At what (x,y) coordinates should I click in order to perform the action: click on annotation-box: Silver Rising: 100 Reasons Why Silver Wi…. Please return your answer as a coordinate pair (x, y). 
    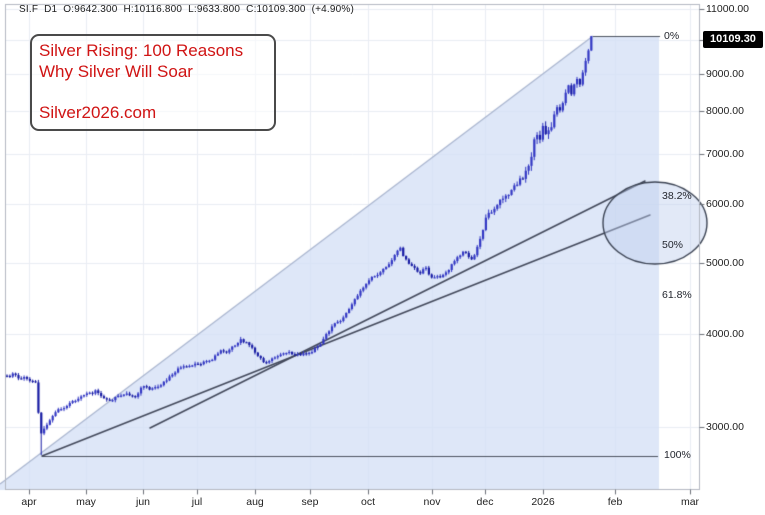
    Looking at the image, I should click on (153, 82).